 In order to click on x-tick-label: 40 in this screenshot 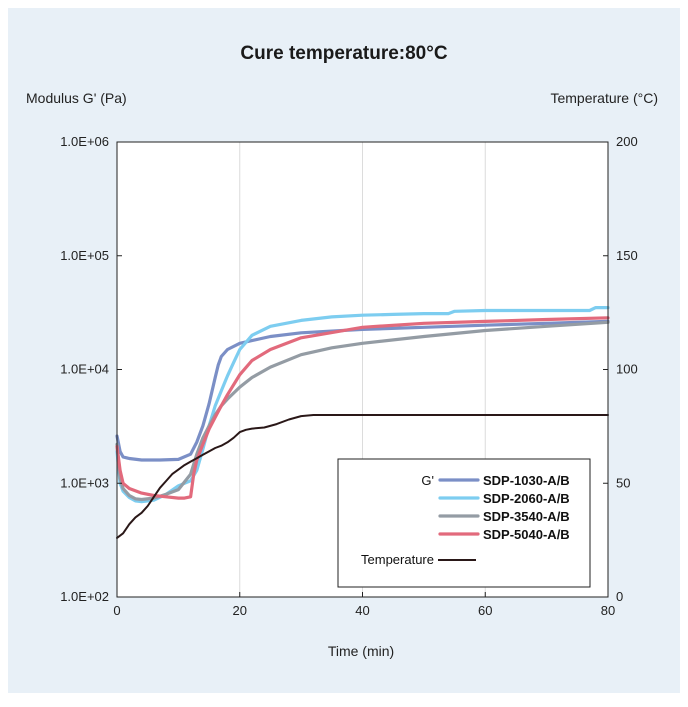, I will do `click(362, 610)`.